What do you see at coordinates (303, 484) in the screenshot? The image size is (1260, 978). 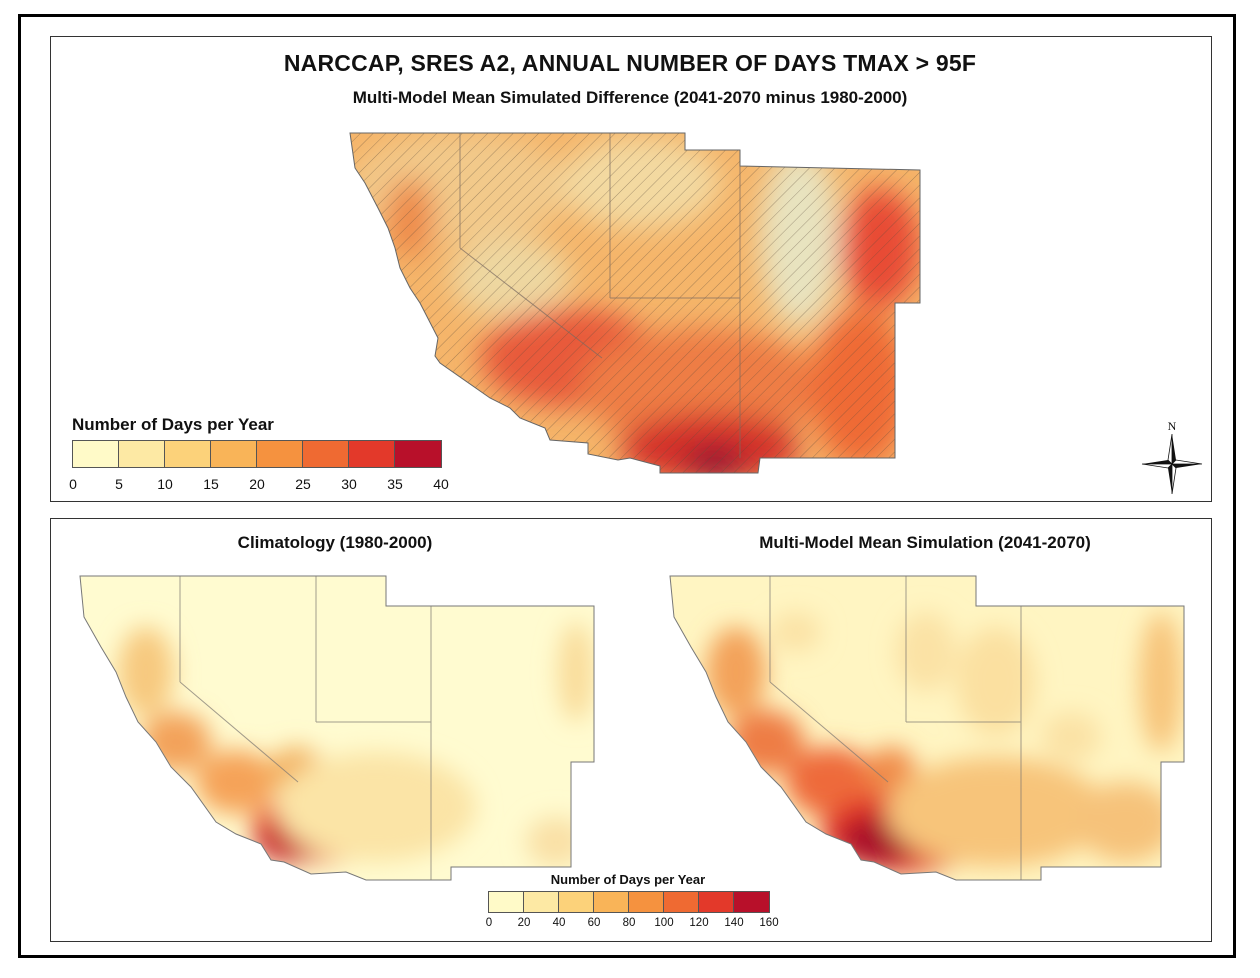 I see `top-legend-tick-label: 25` at bounding box center [303, 484].